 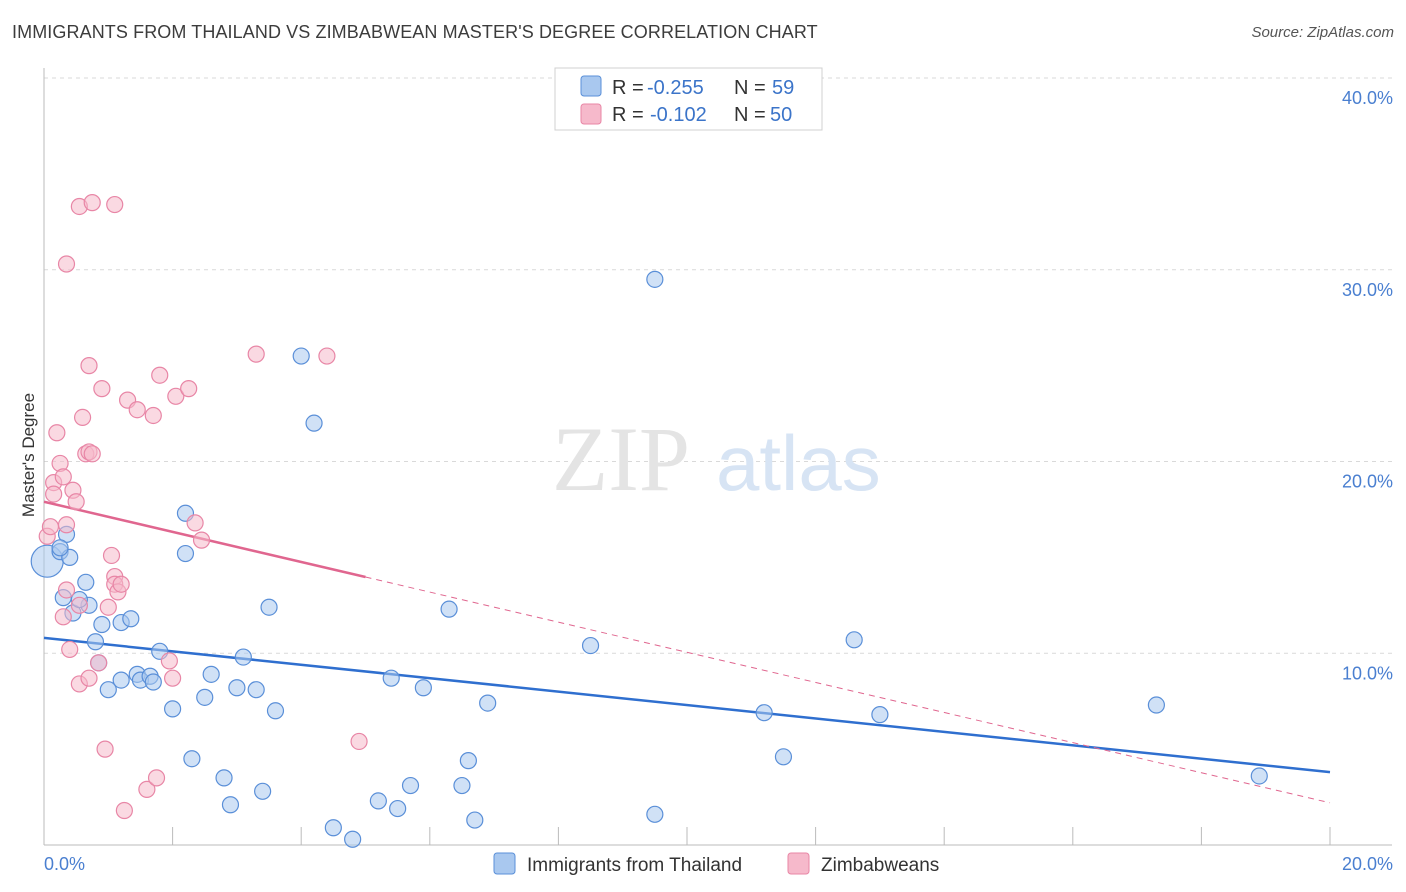 I want to click on bottom-legend-swatch-thailand, so click(x=504, y=863).